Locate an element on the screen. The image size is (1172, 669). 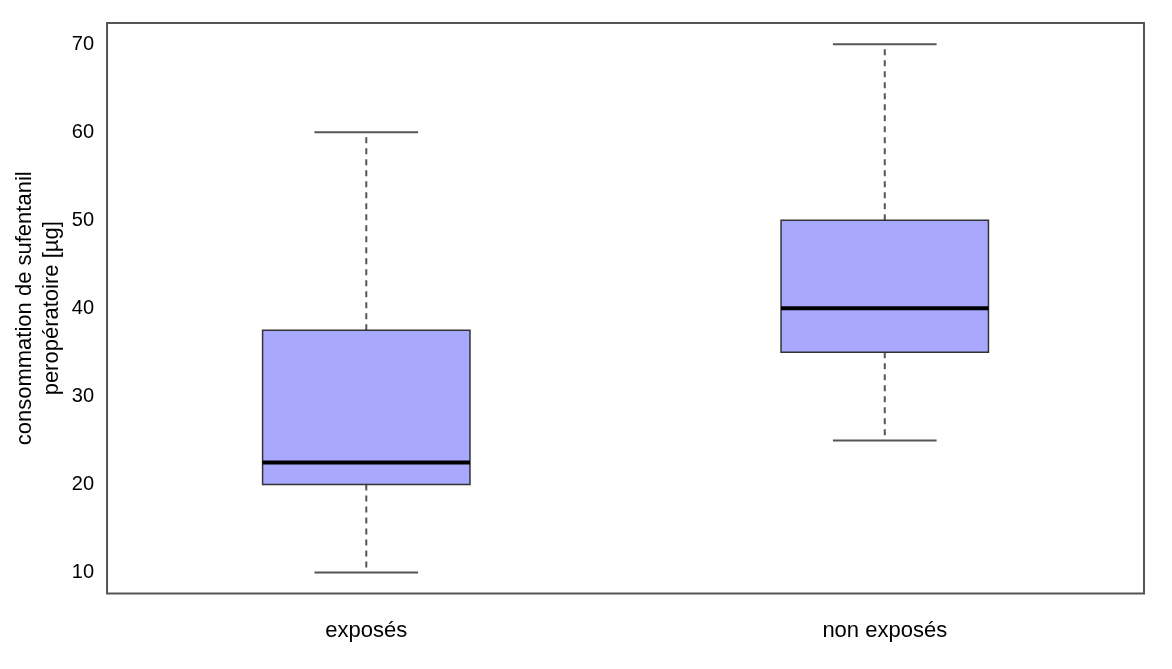
x-tick-label: exposés is located at coordinates (366, 629).